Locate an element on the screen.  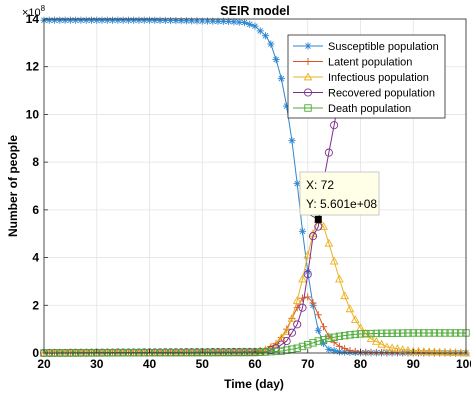
y-axis-label: Number of people is located at coordinates (13, 186).